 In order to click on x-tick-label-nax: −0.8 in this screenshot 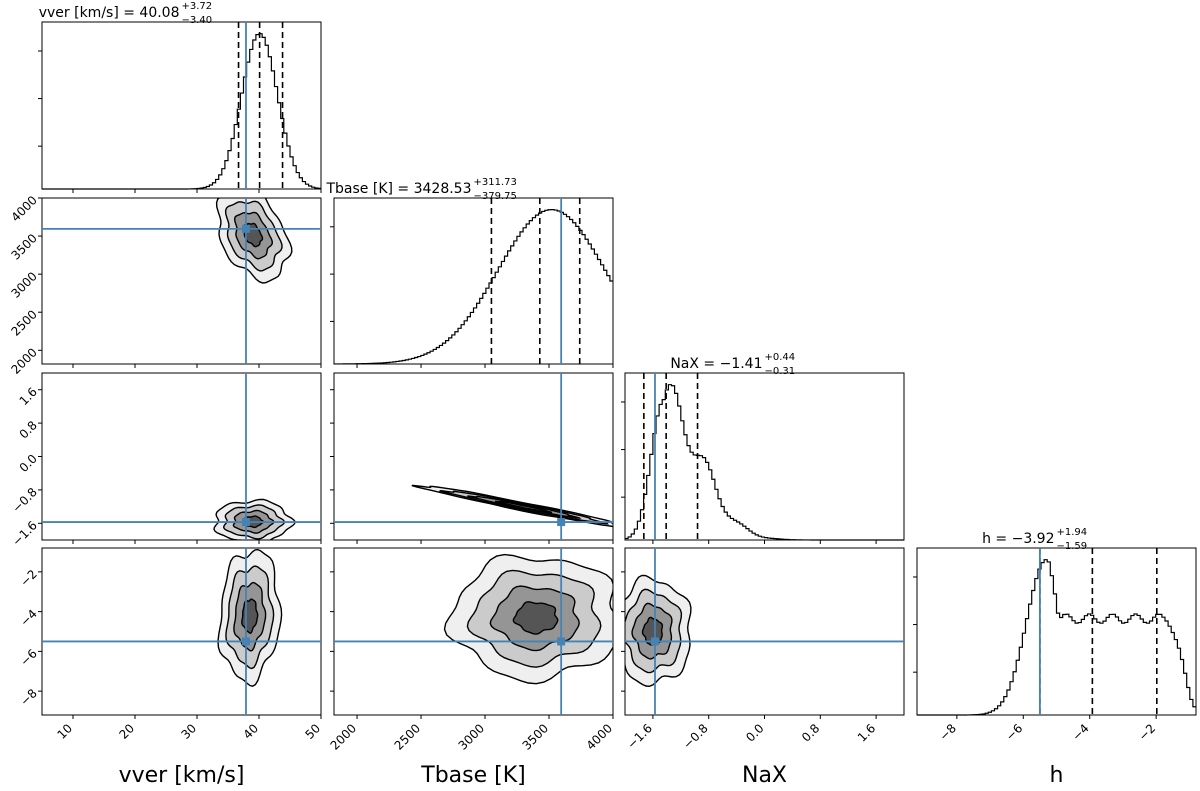, I will do `click(695, 736)`.